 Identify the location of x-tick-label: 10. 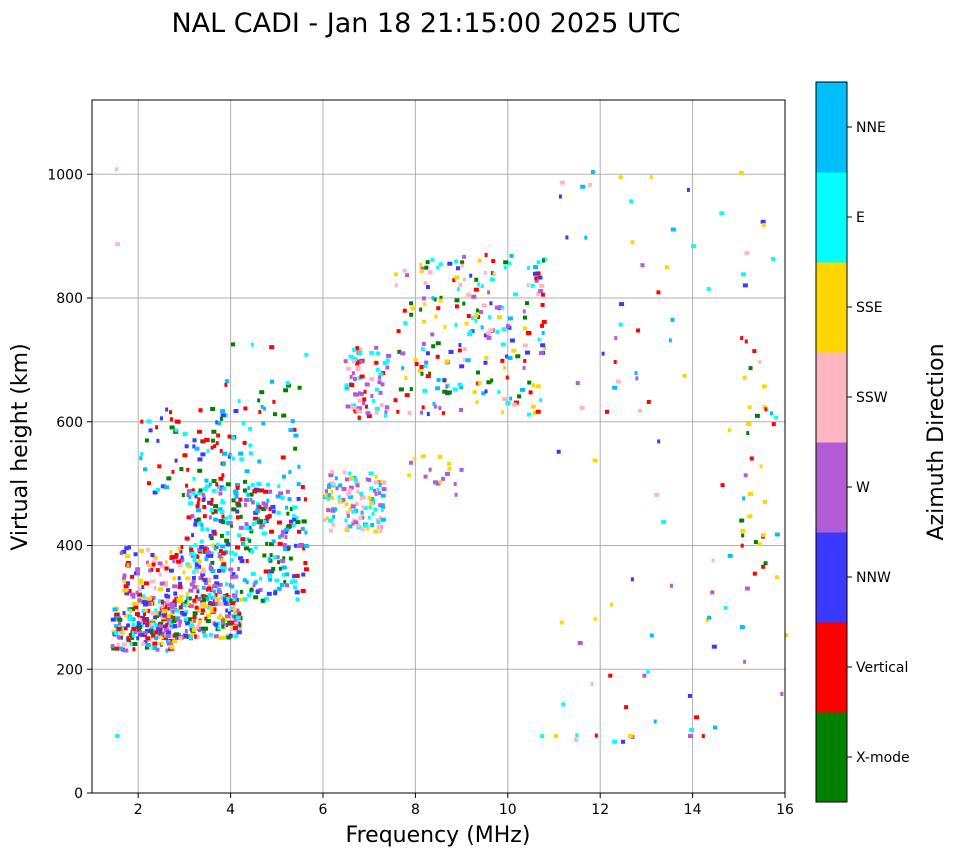
(508, 810).